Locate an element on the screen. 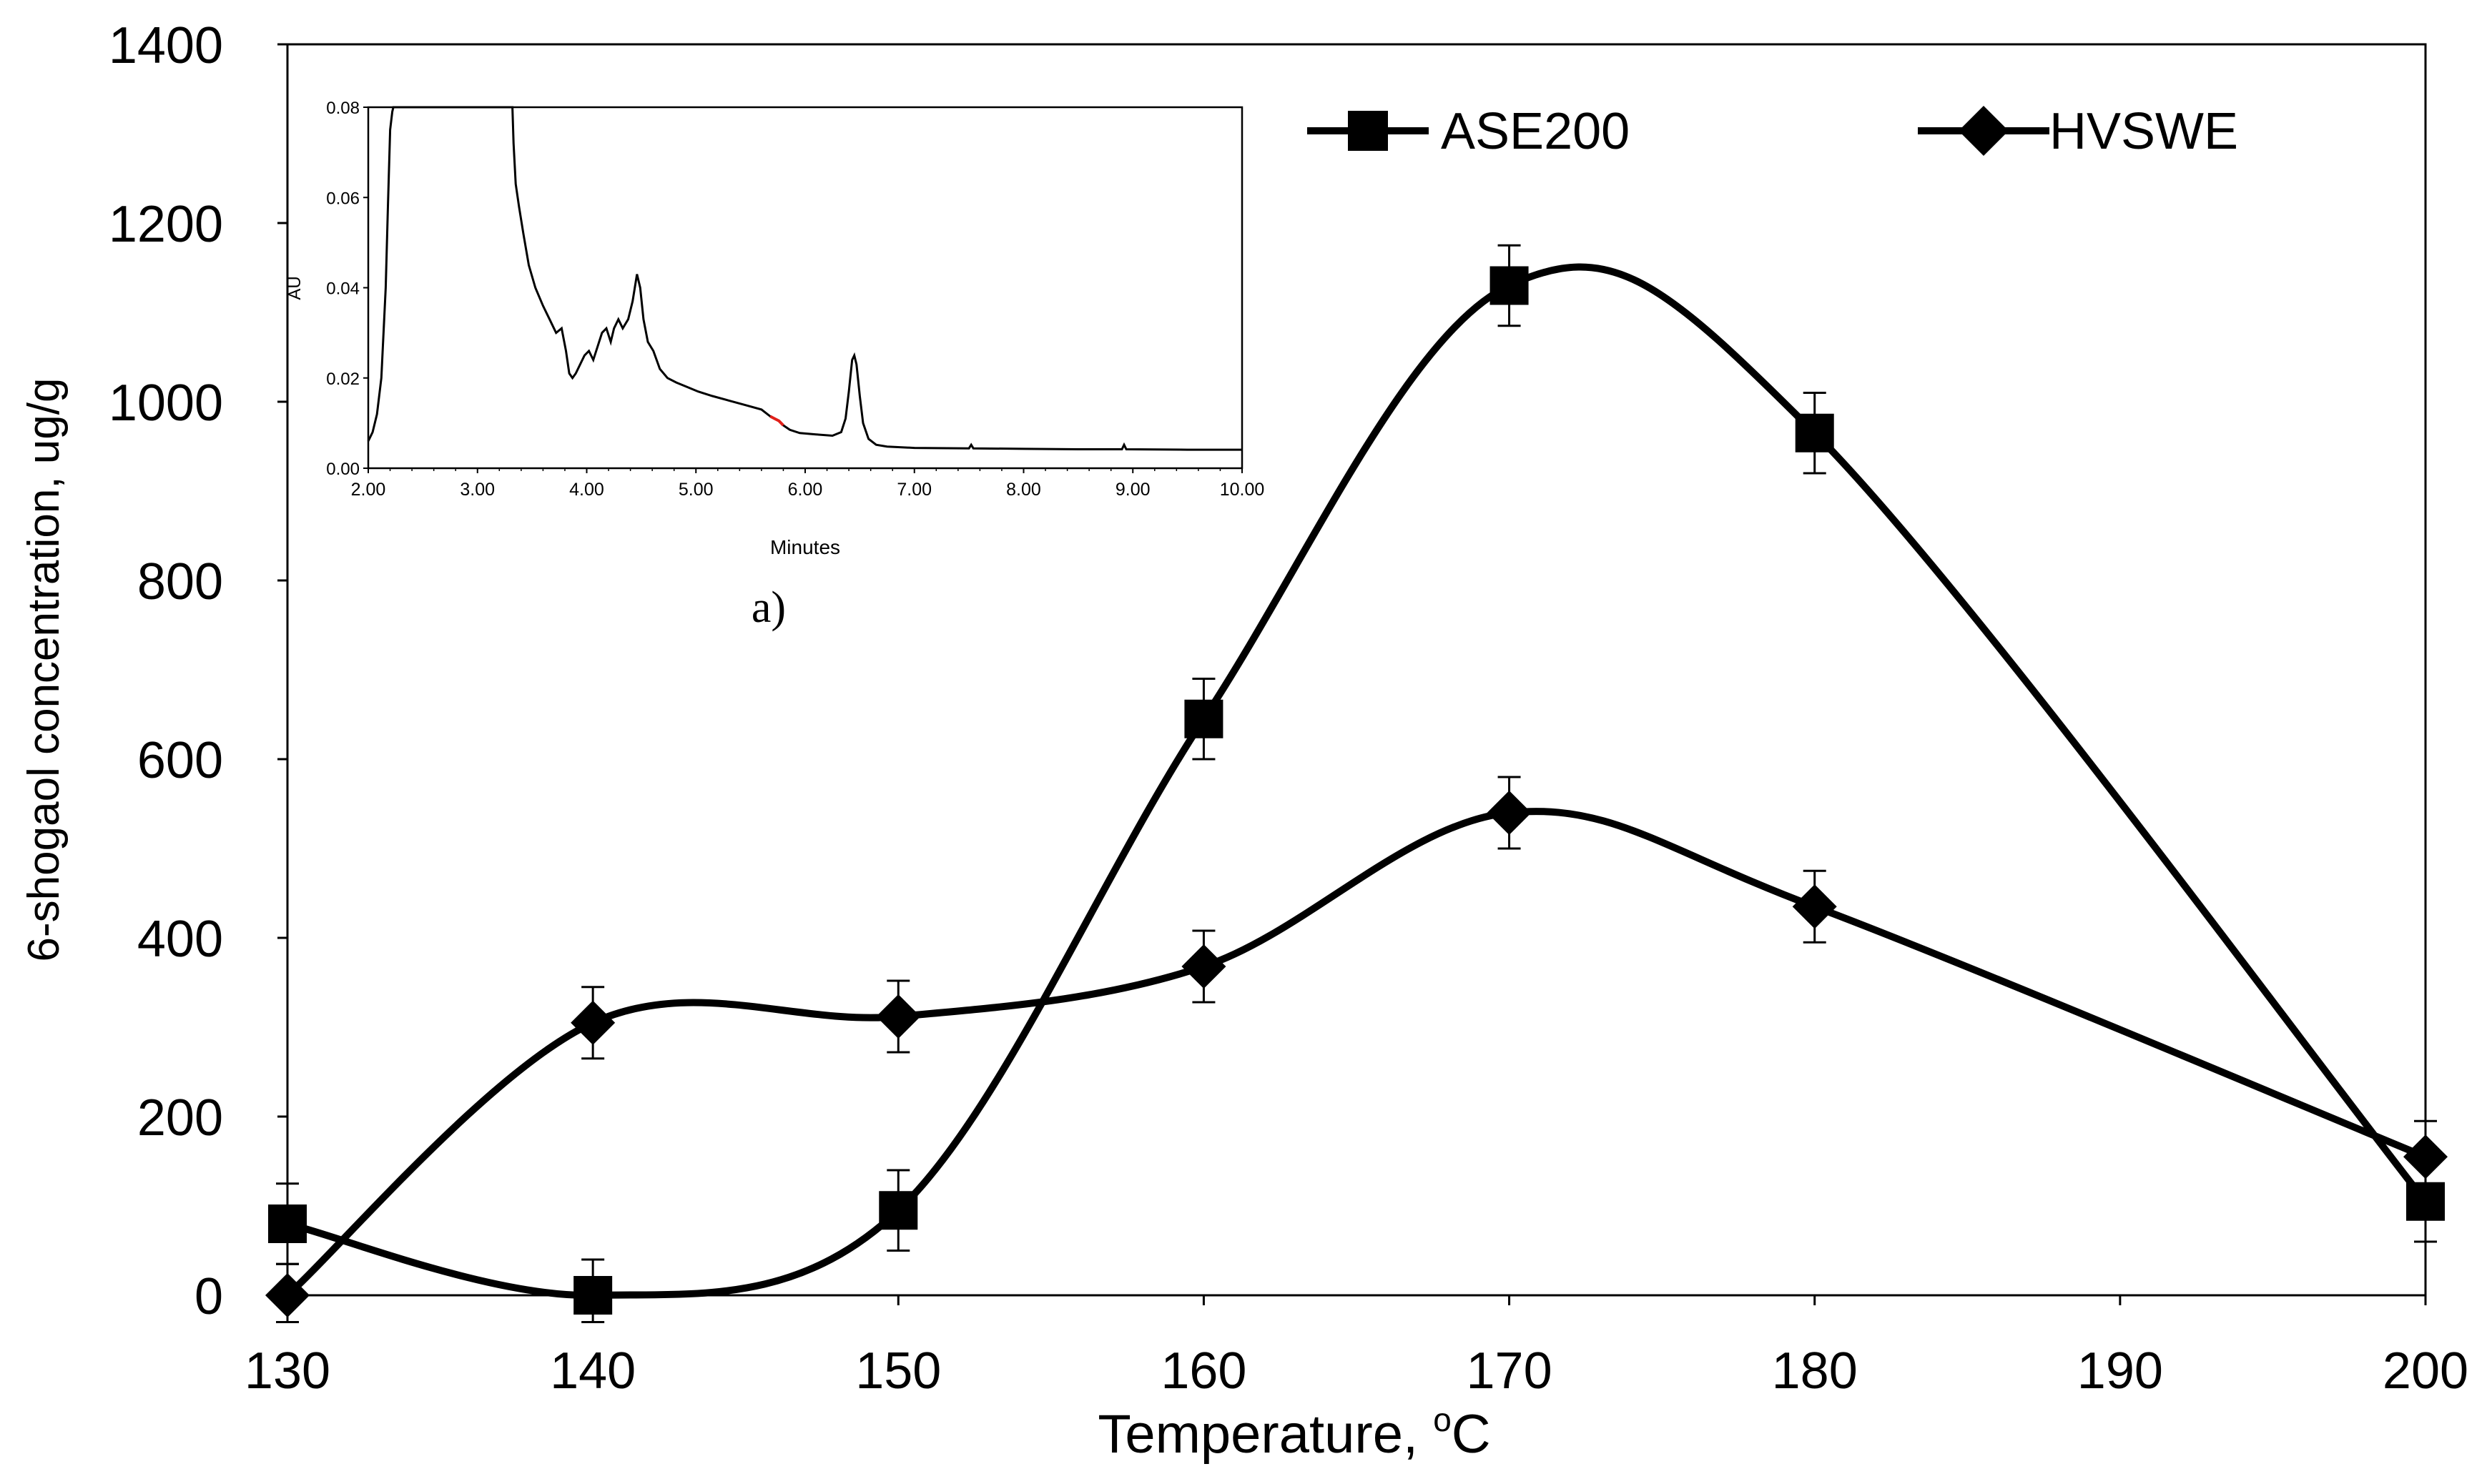  main-y-tick-label: 0 is located at coordinates (209, 1296).